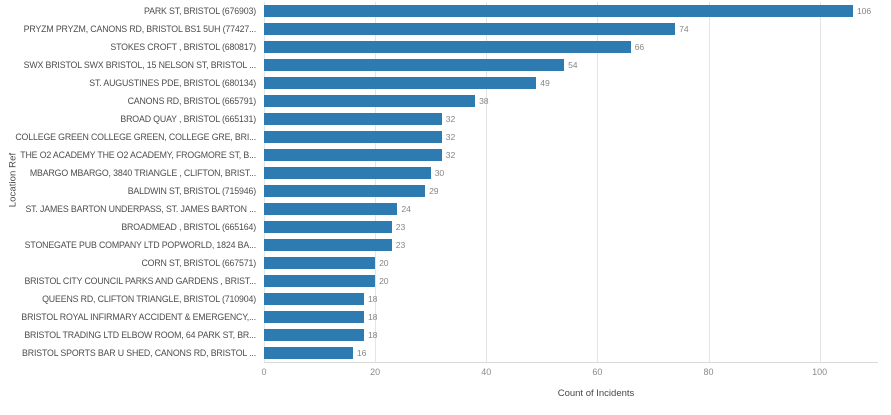  I want to click on bar-row: 29, so click(571, 191).